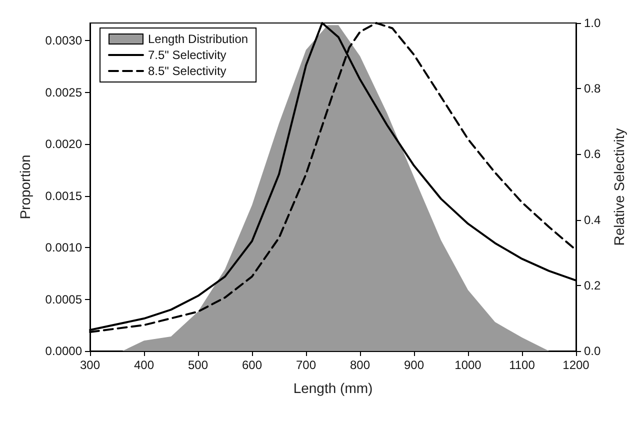 The height and width of the screenshot is (421, 644). What do you see at coordinates (593, 154) in the screenshot?
I see `y2-tick-label: 0.6` at bounding box center [593, 154].